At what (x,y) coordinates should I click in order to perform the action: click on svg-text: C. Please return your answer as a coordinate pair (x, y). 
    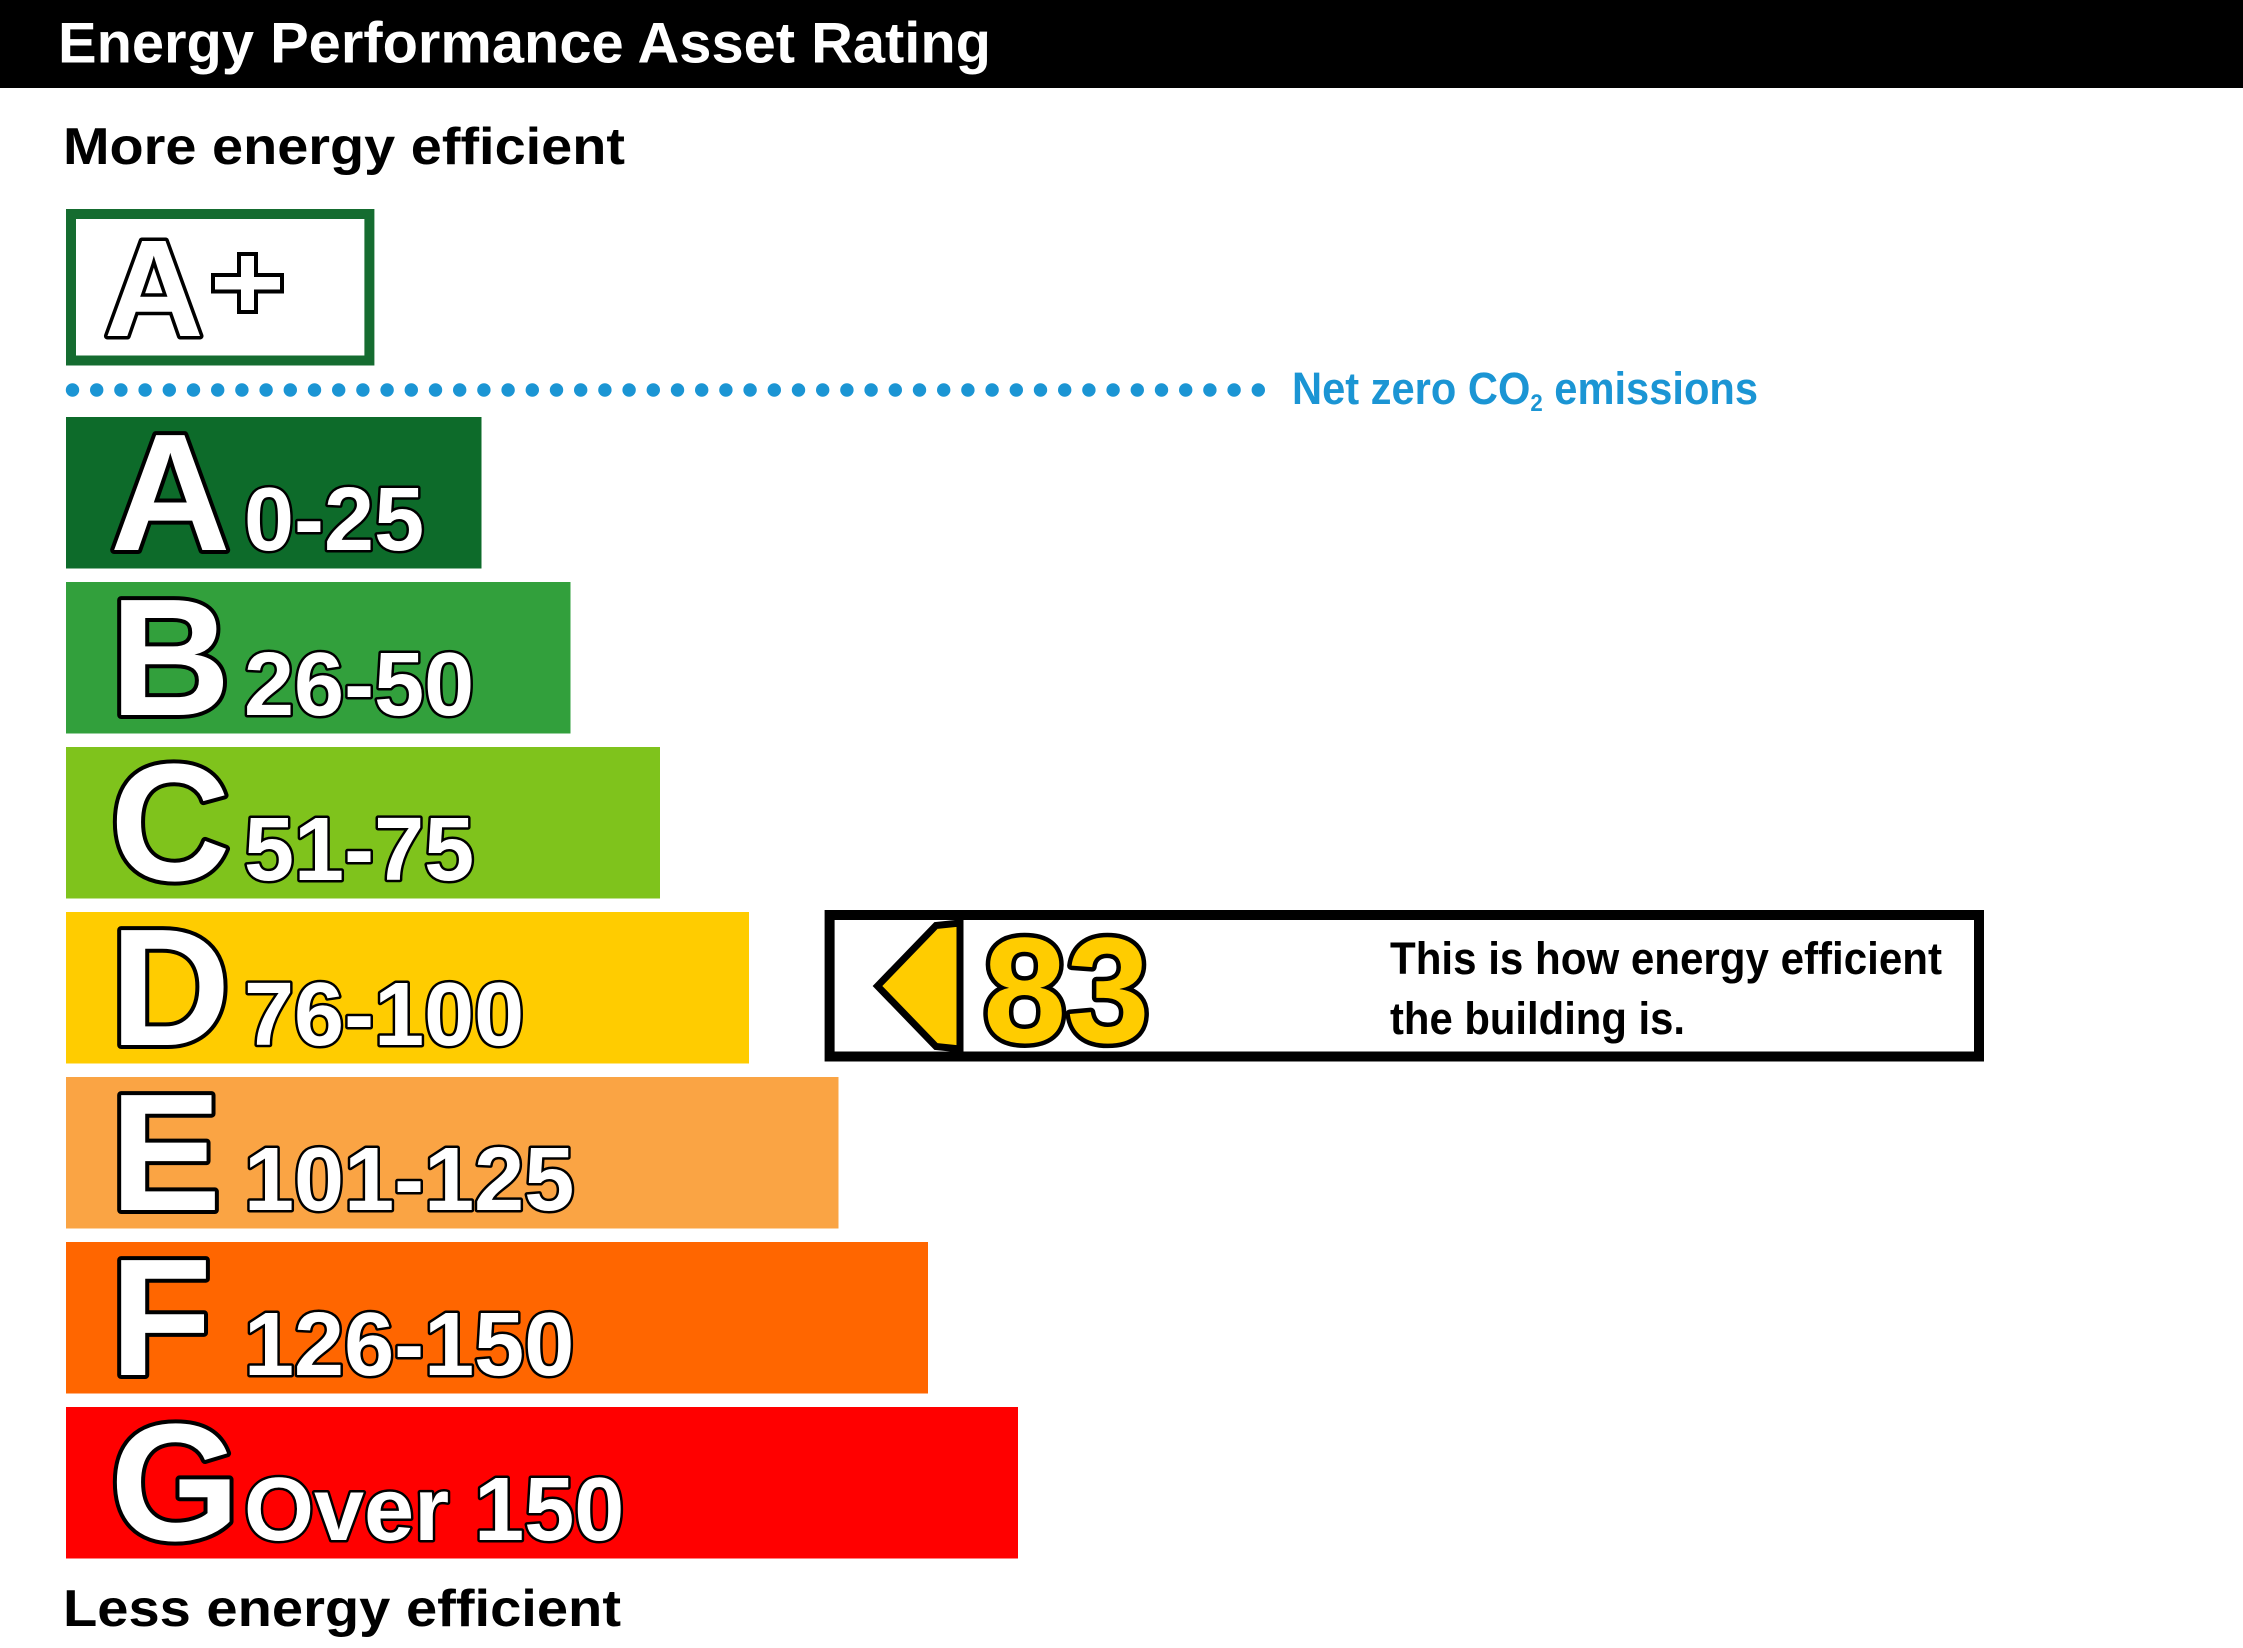
    Looking at the image, I should click on (170, 823).